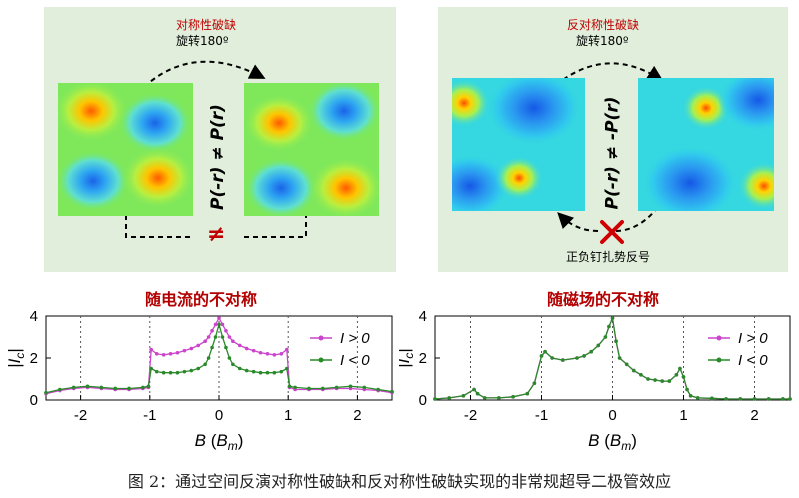 The width and height of the screenshot is (799, 498). I want to click on chart-title-field: 随磁场的不对称, so click(603, 299).